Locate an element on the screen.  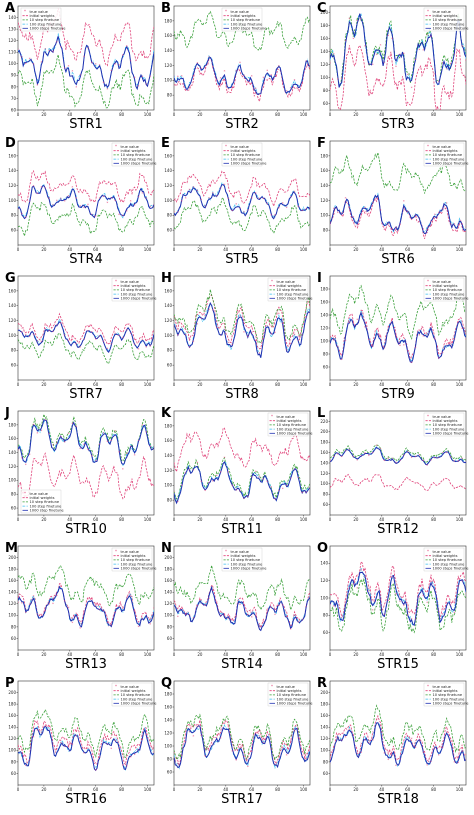
legend-box is located at coordinates (242, 154).